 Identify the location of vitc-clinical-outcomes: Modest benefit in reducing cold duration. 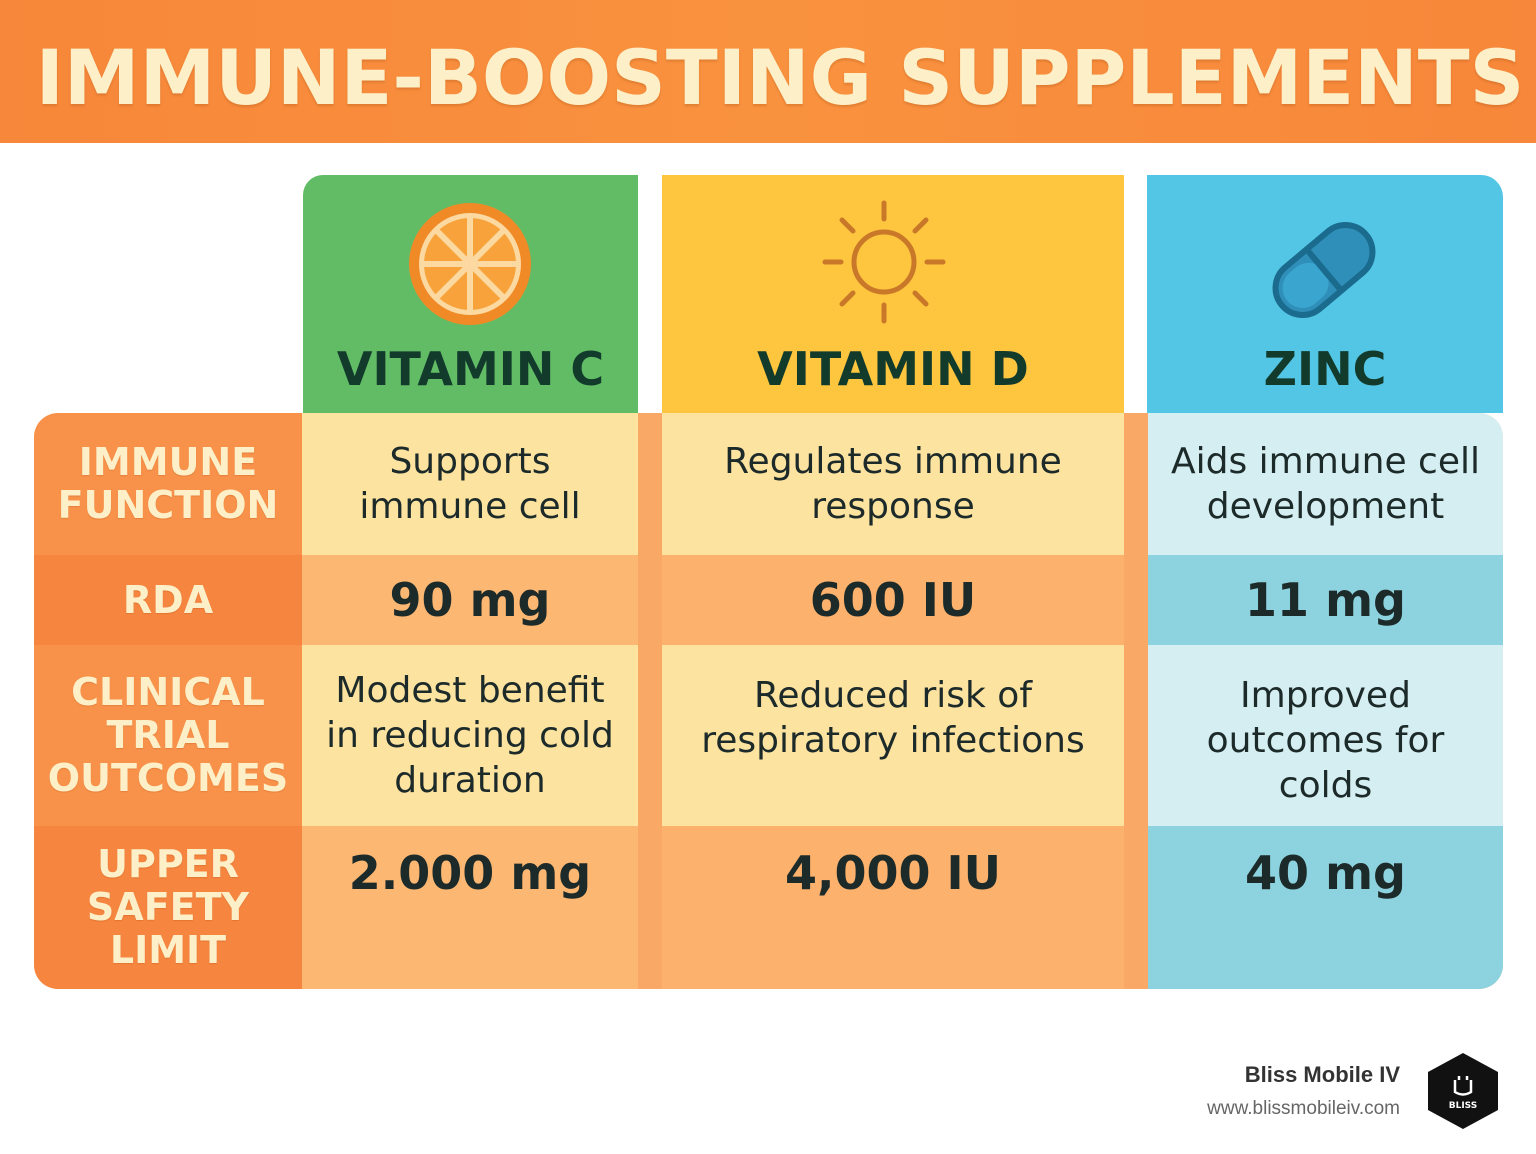
(470, 735).